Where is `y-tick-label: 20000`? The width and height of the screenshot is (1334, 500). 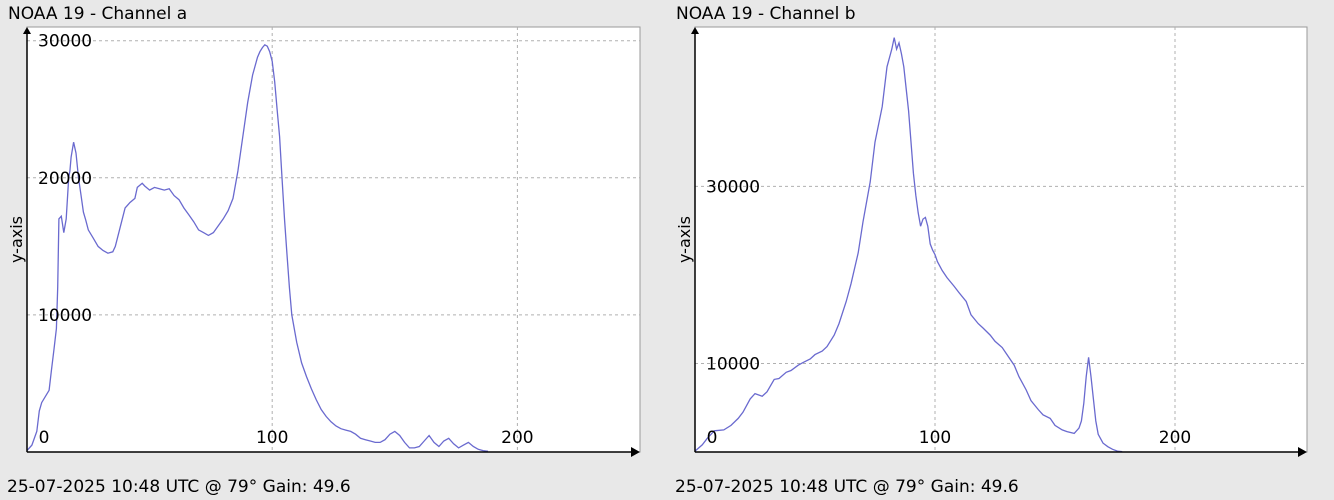
y-tick-label: 20000 is located at coordinates (65, 179).